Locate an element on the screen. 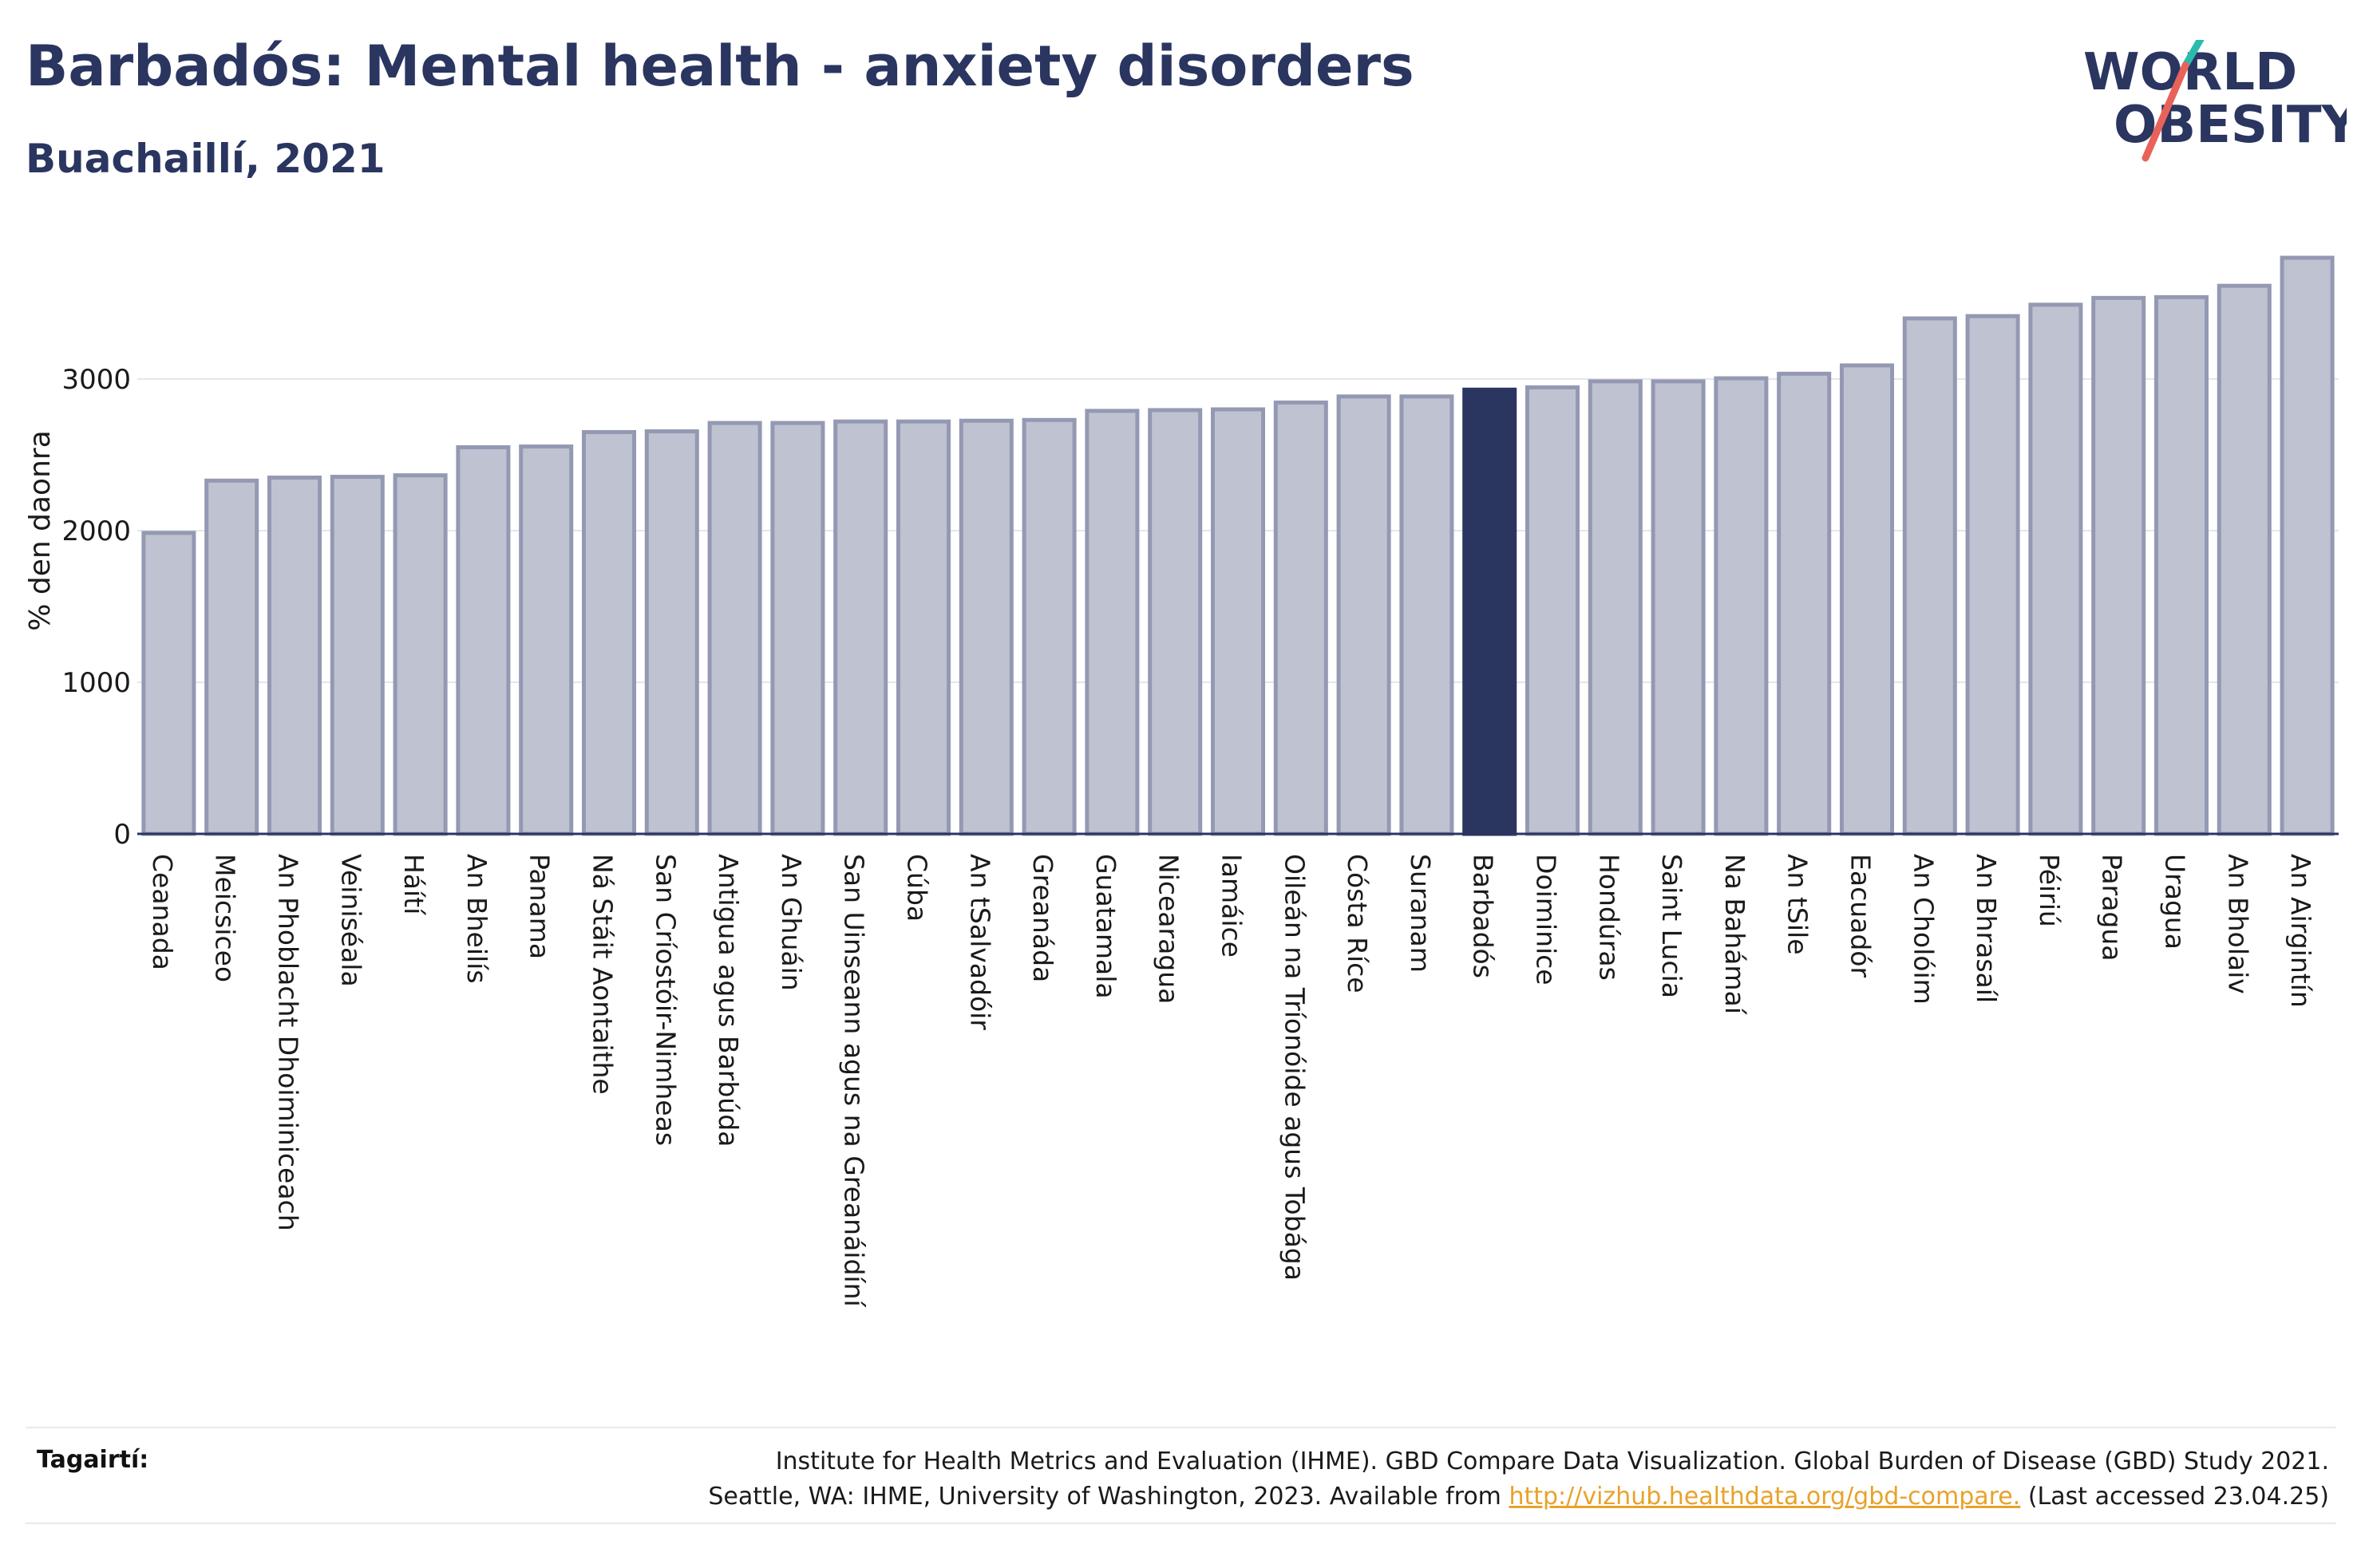  y-axis-title: % den daonra is located at coordinates (40, 530).